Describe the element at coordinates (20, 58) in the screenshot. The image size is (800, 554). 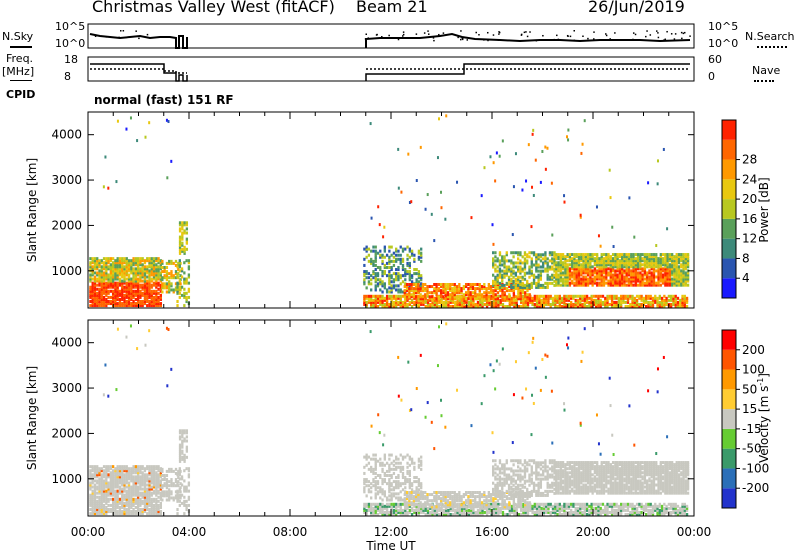
I see `freq-label: Freq.` at that location.